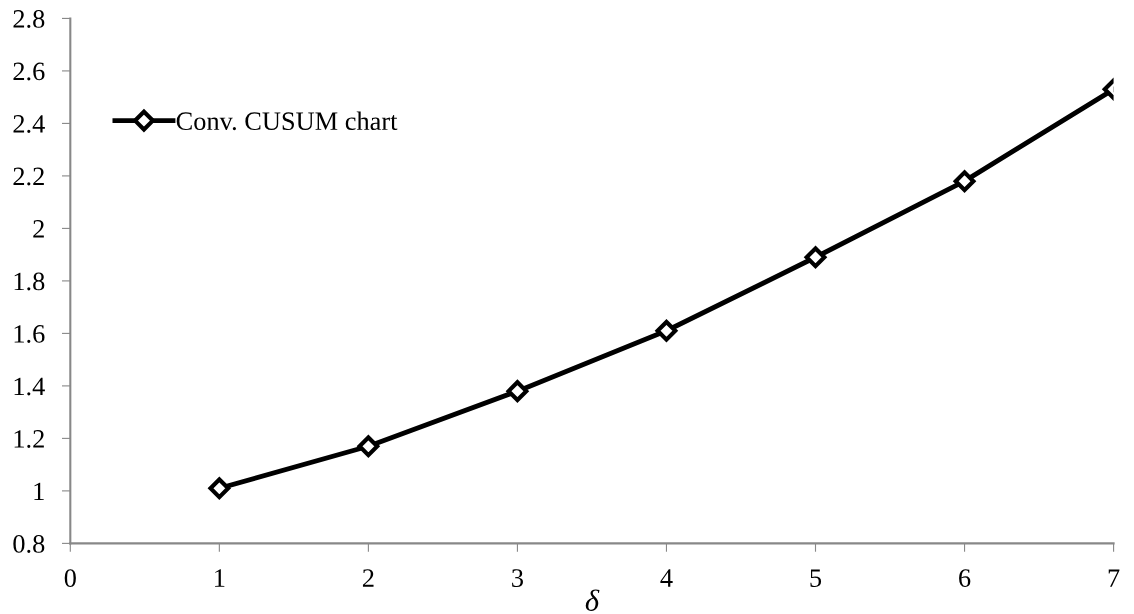  What do you see at coordinates (29, 334) in the screenshot?
I see `y-tick-label: 1.6` at bounding box center [29, 334].